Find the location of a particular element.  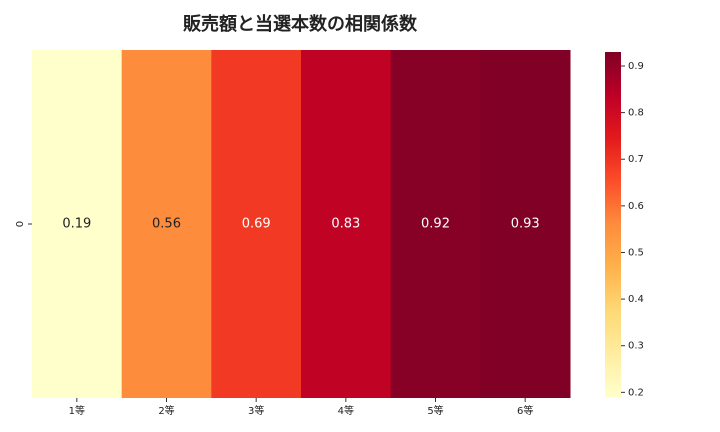

cell-label: 0.19 is located at coordinates (76, 224).